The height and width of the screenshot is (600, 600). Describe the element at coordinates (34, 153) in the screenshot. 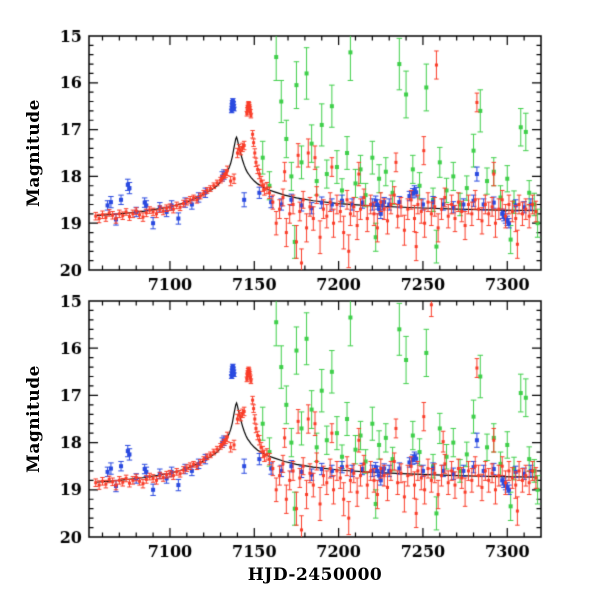

I see `y-axis-label-top-panel: Magnitude` at that location.